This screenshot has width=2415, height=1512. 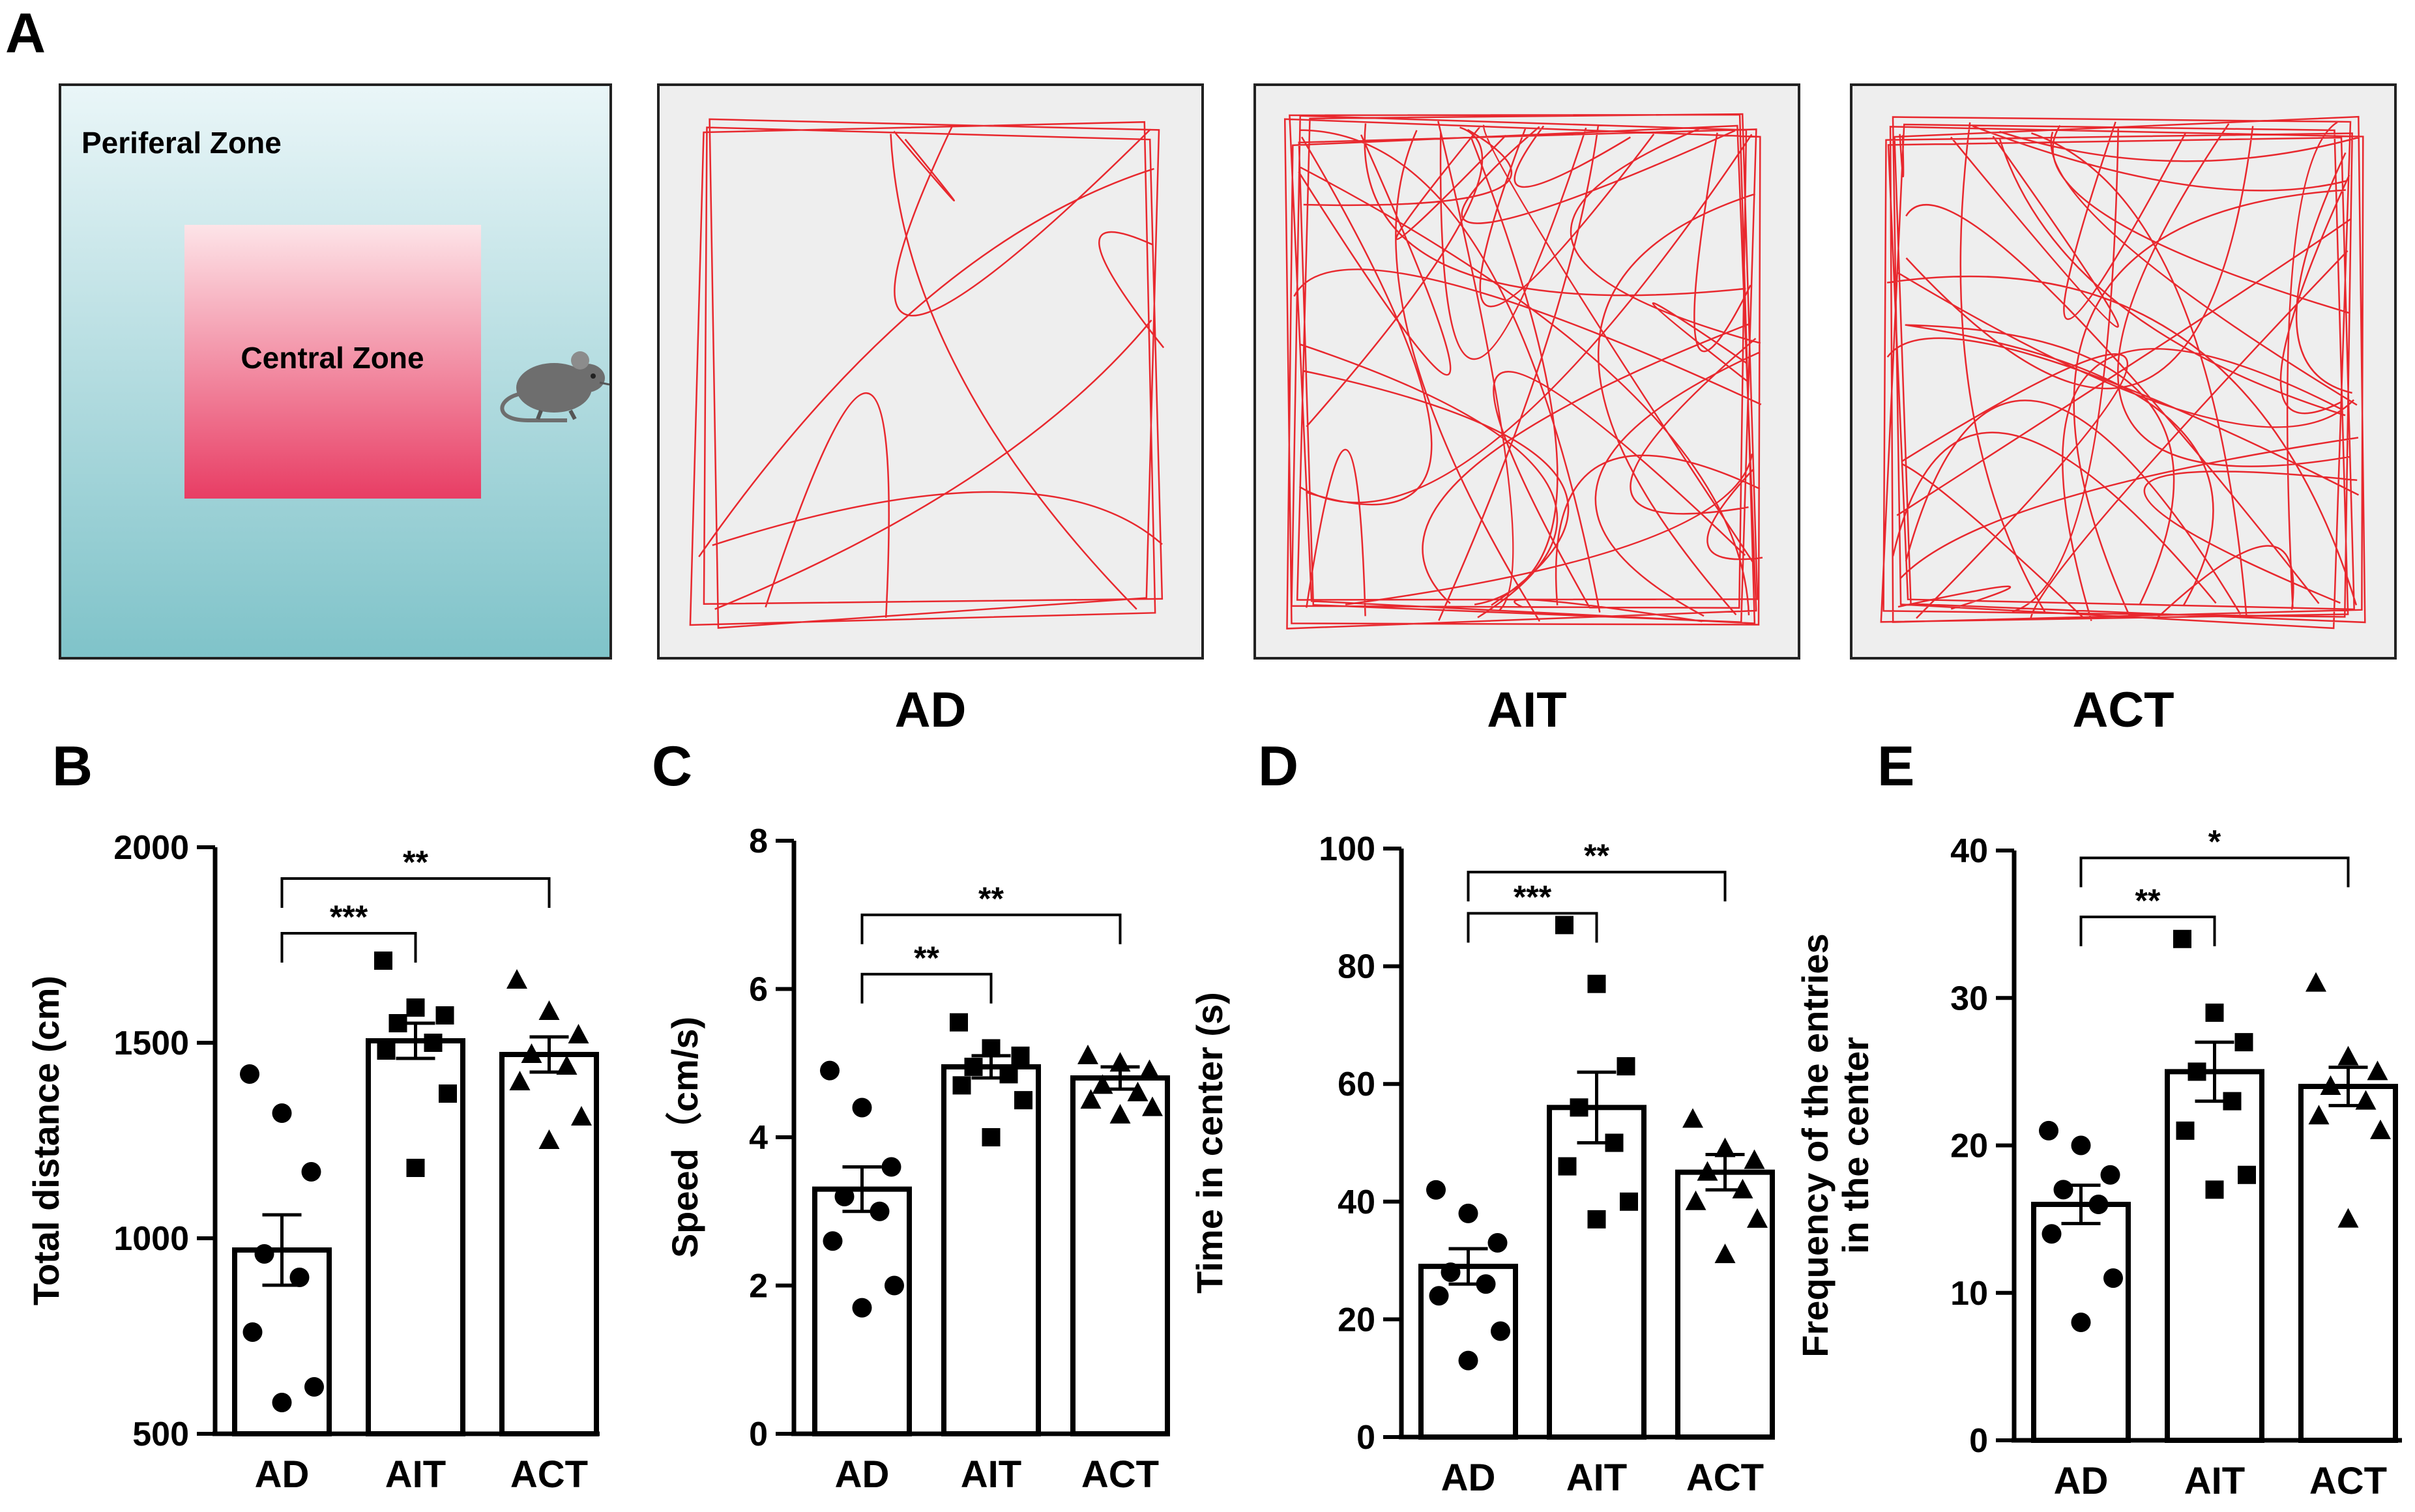 What do you see at coordinates (25, 33) in the screenshot?
I see `panel-letter-a: A` at bounding box center [25, 33].